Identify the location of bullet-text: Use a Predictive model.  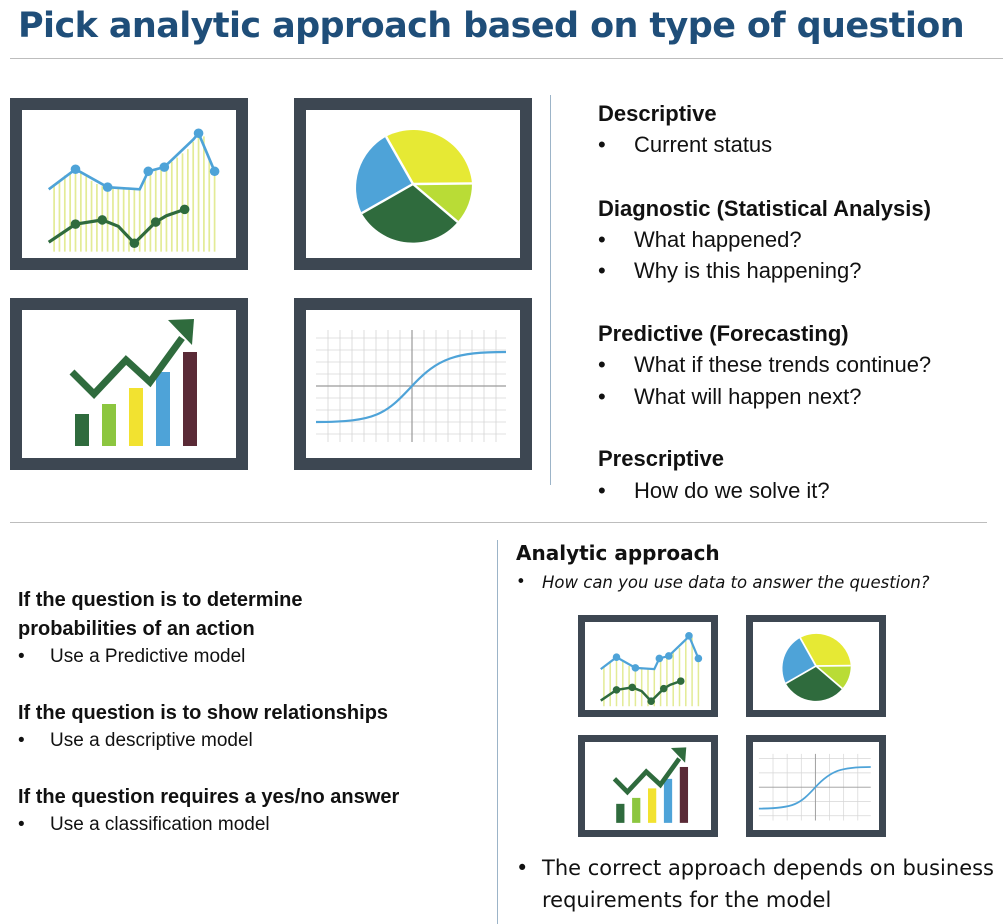
(148, 656).